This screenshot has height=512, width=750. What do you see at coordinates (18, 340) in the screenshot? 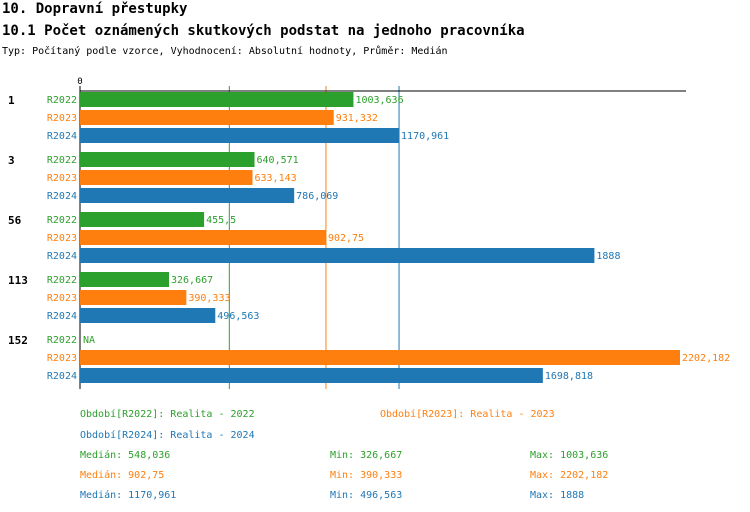
I see `category-label: 152` at bounding box center [18, 340].